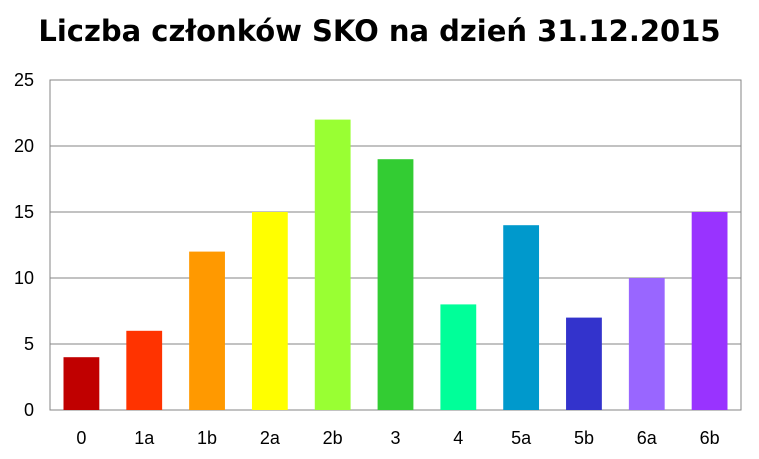  What do you see at coordinates (24, 80) in the screenshot?
I see `y-tick-label: 25` at bounding box center [24, 80].